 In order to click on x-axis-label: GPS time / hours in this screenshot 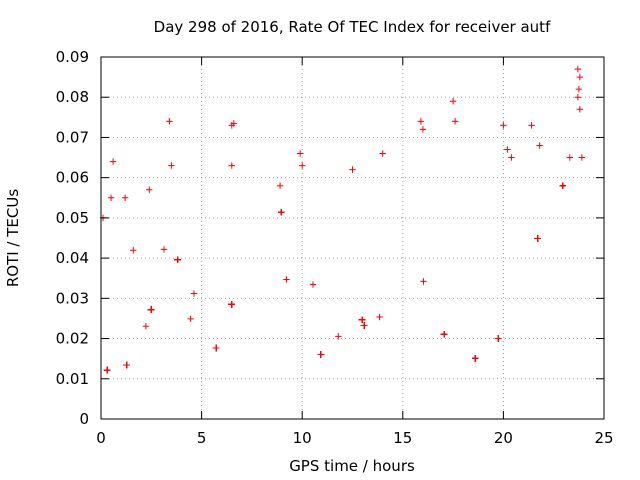, I will do `click(352, 466)`.